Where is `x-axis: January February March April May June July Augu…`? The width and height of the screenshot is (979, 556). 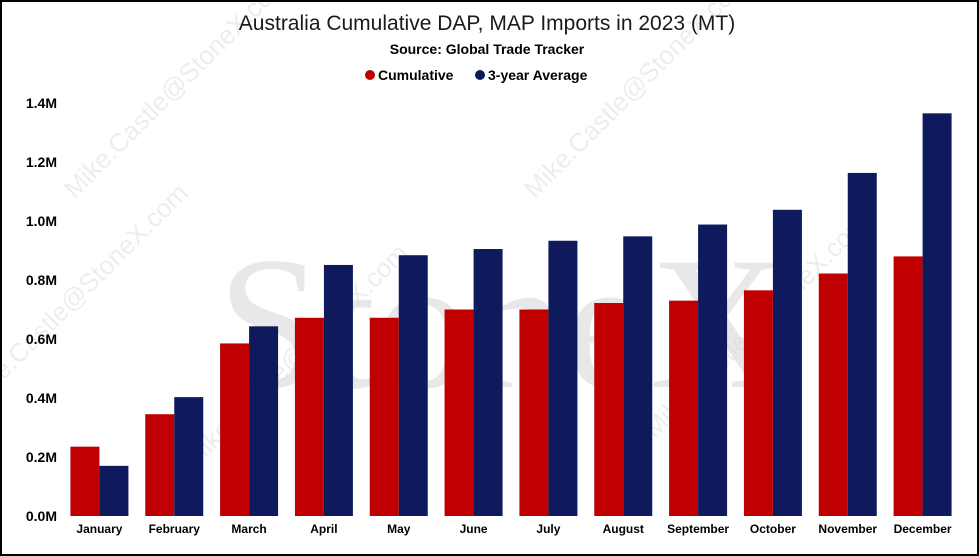 x-axis: January February March April May June July Augu… is located at coordinates (514, 529).